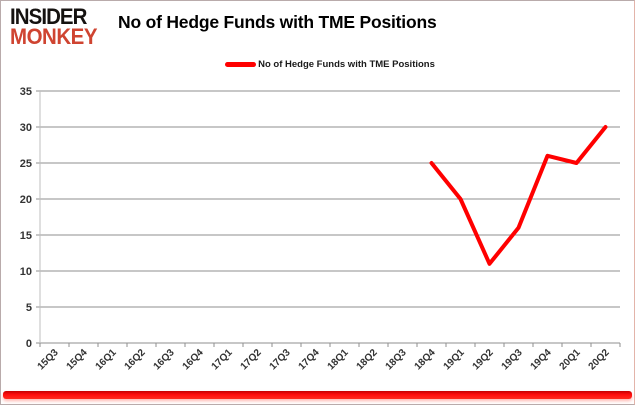 The image size is (635, 405). Describe the element at coordinates (317, 395) in the screenshot. I see `bottom-red-bar` at that location.